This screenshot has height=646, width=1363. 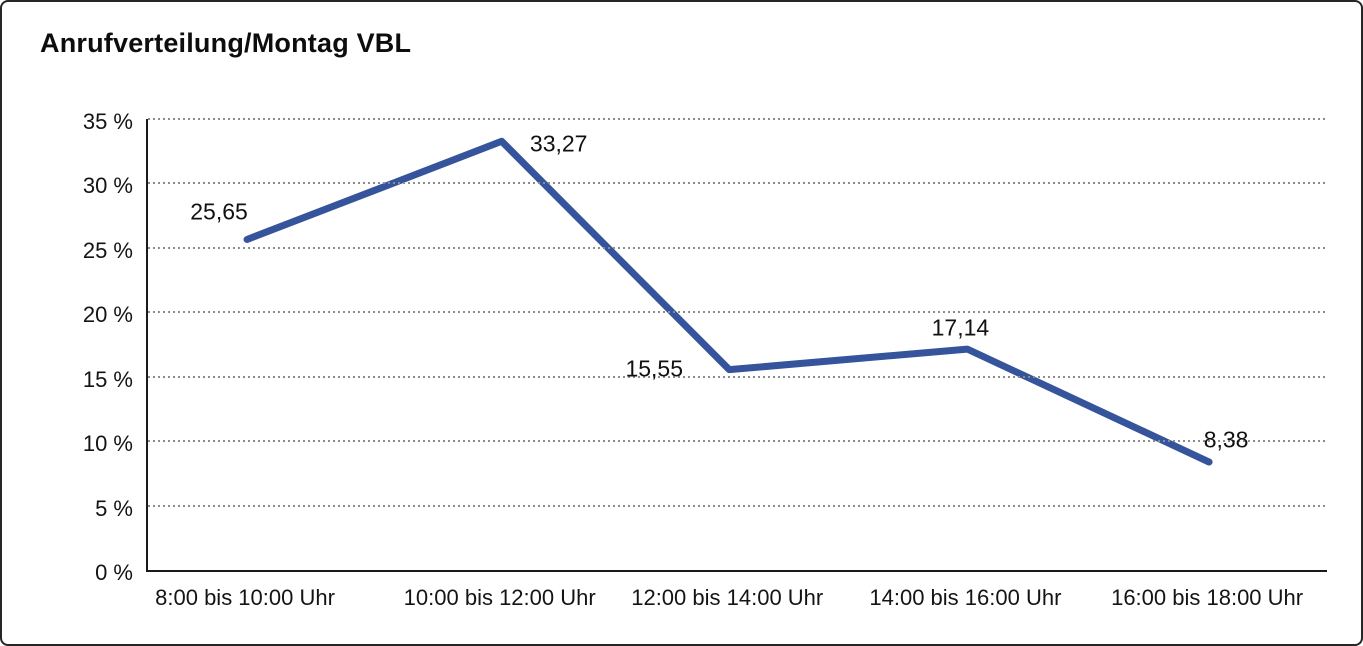 I want to click on data-label: 33,27, so click(x=558, y=143).